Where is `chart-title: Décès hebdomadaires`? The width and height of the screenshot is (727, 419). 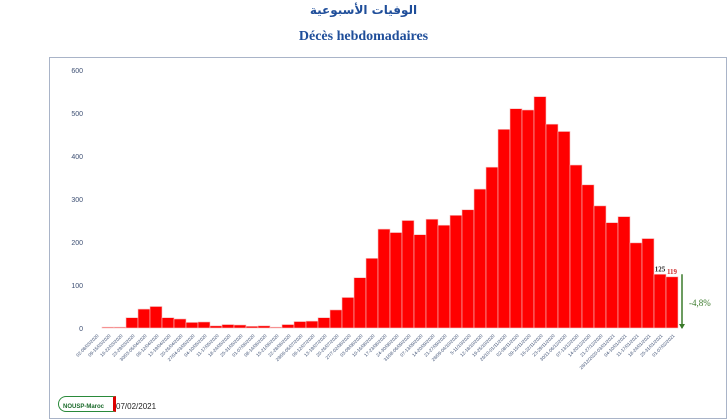
chart-title: Décès hebdomadaires is located at coordinates (363, 36).